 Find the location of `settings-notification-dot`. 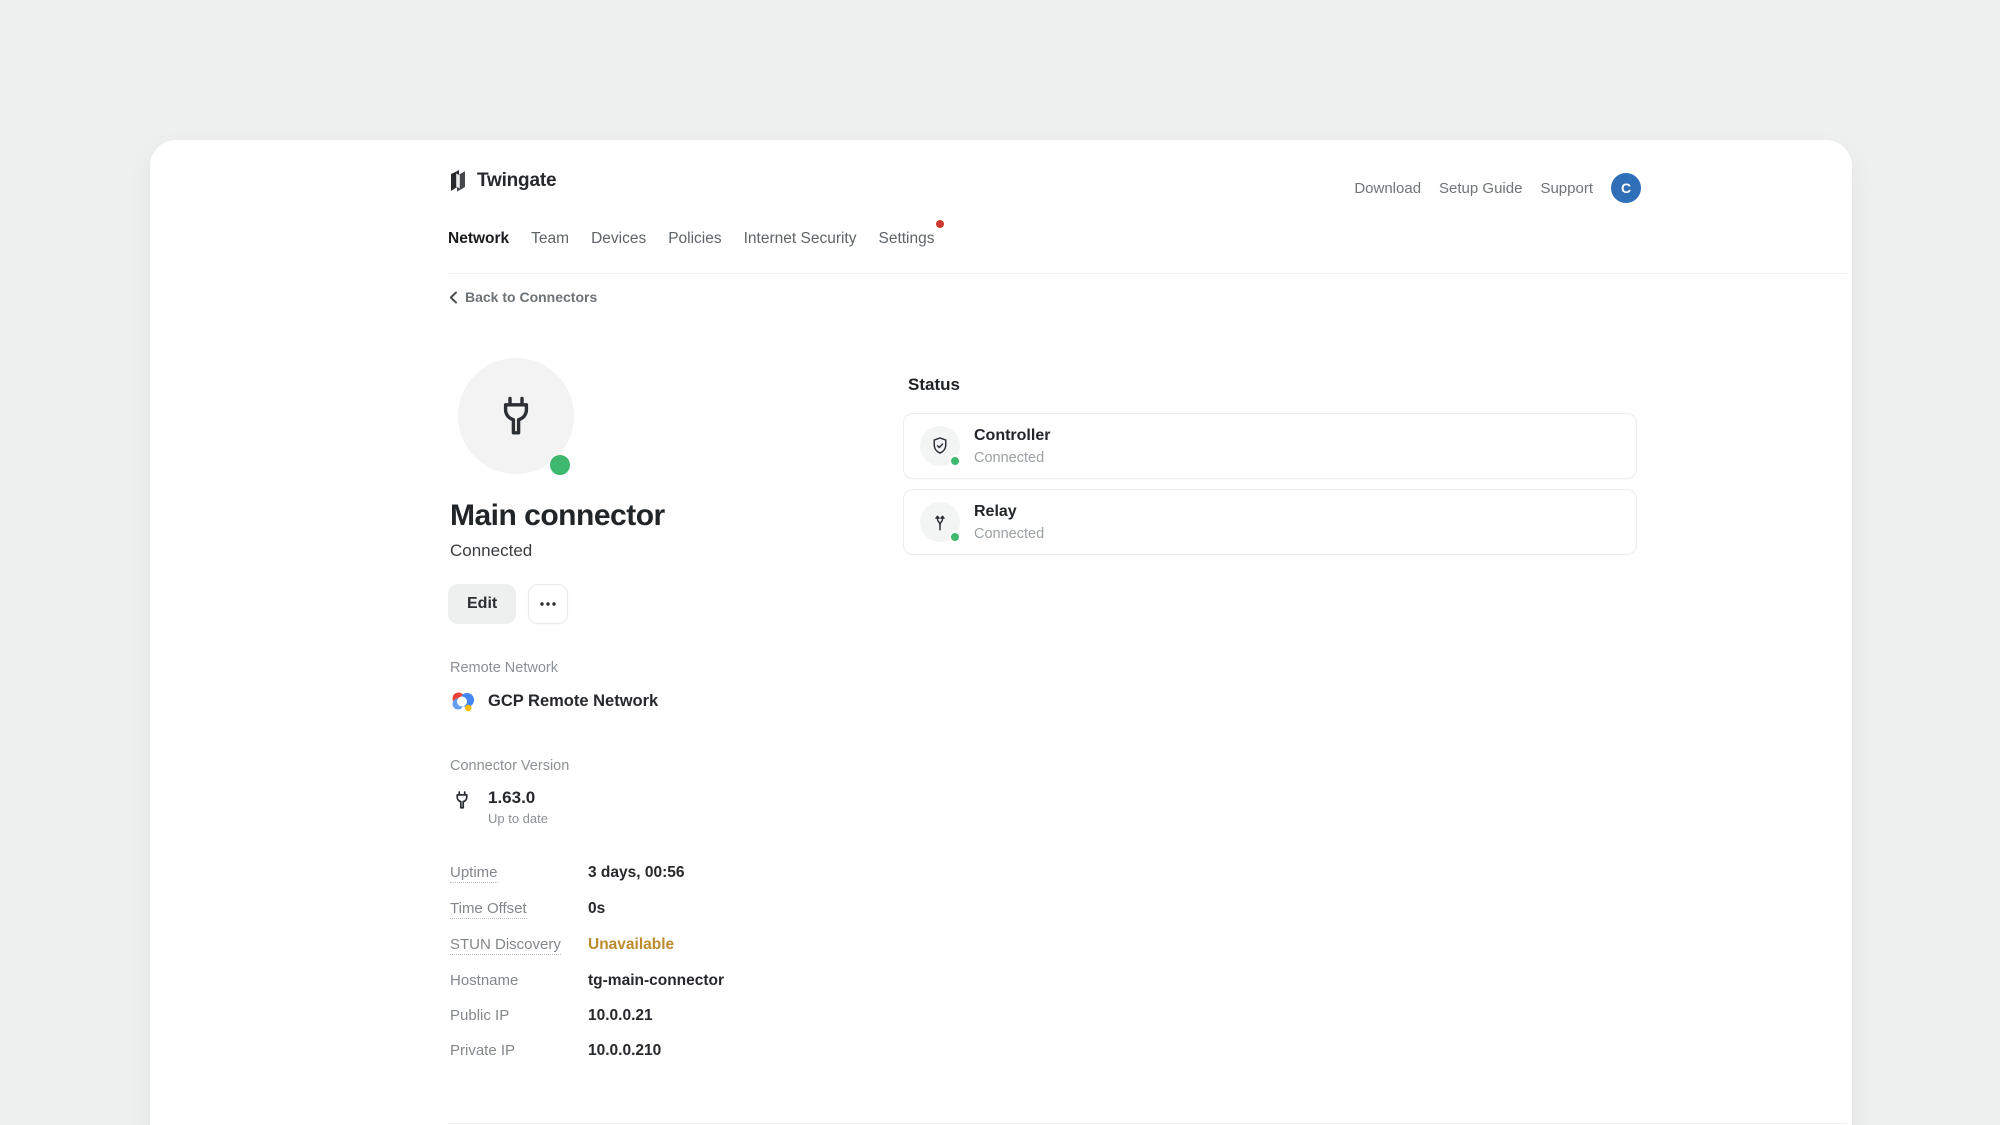

settings-notification-dot is located at coordinates (939, 224).